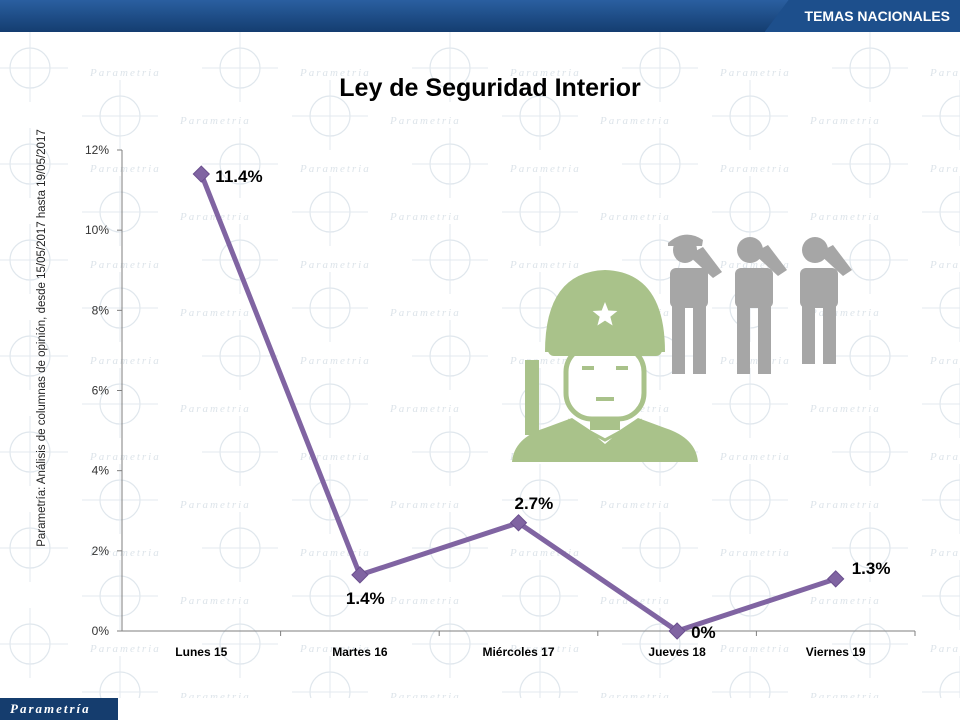 The width and height of the screenshot is (960, 720). I want to click on y-tick-label: 6%, so click(101, 391).